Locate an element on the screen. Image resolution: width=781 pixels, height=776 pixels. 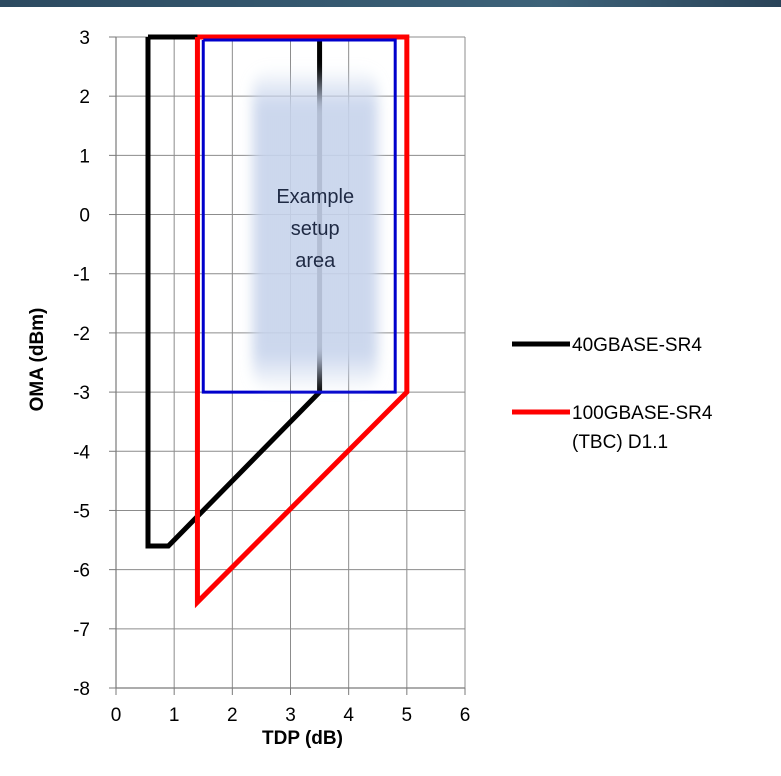
setup-area-label: area is located at coordinates (315, 261).